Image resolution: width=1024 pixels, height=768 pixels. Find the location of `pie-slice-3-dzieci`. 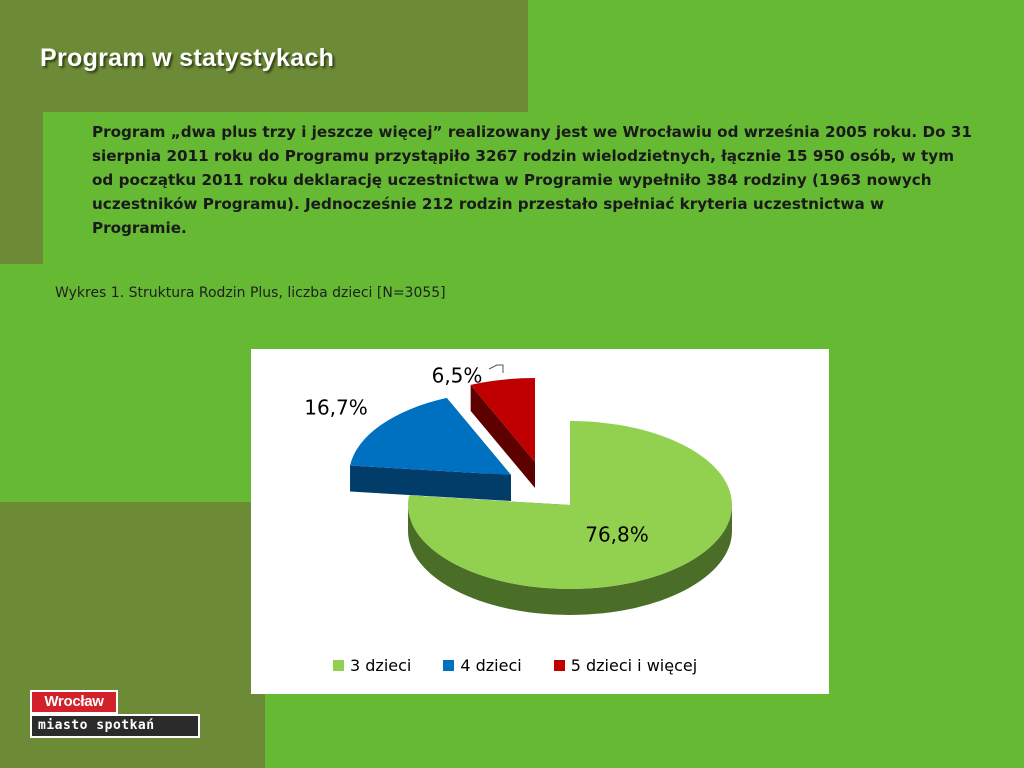

pie-slice-3-dzieci is located at coordinates (570, 518).